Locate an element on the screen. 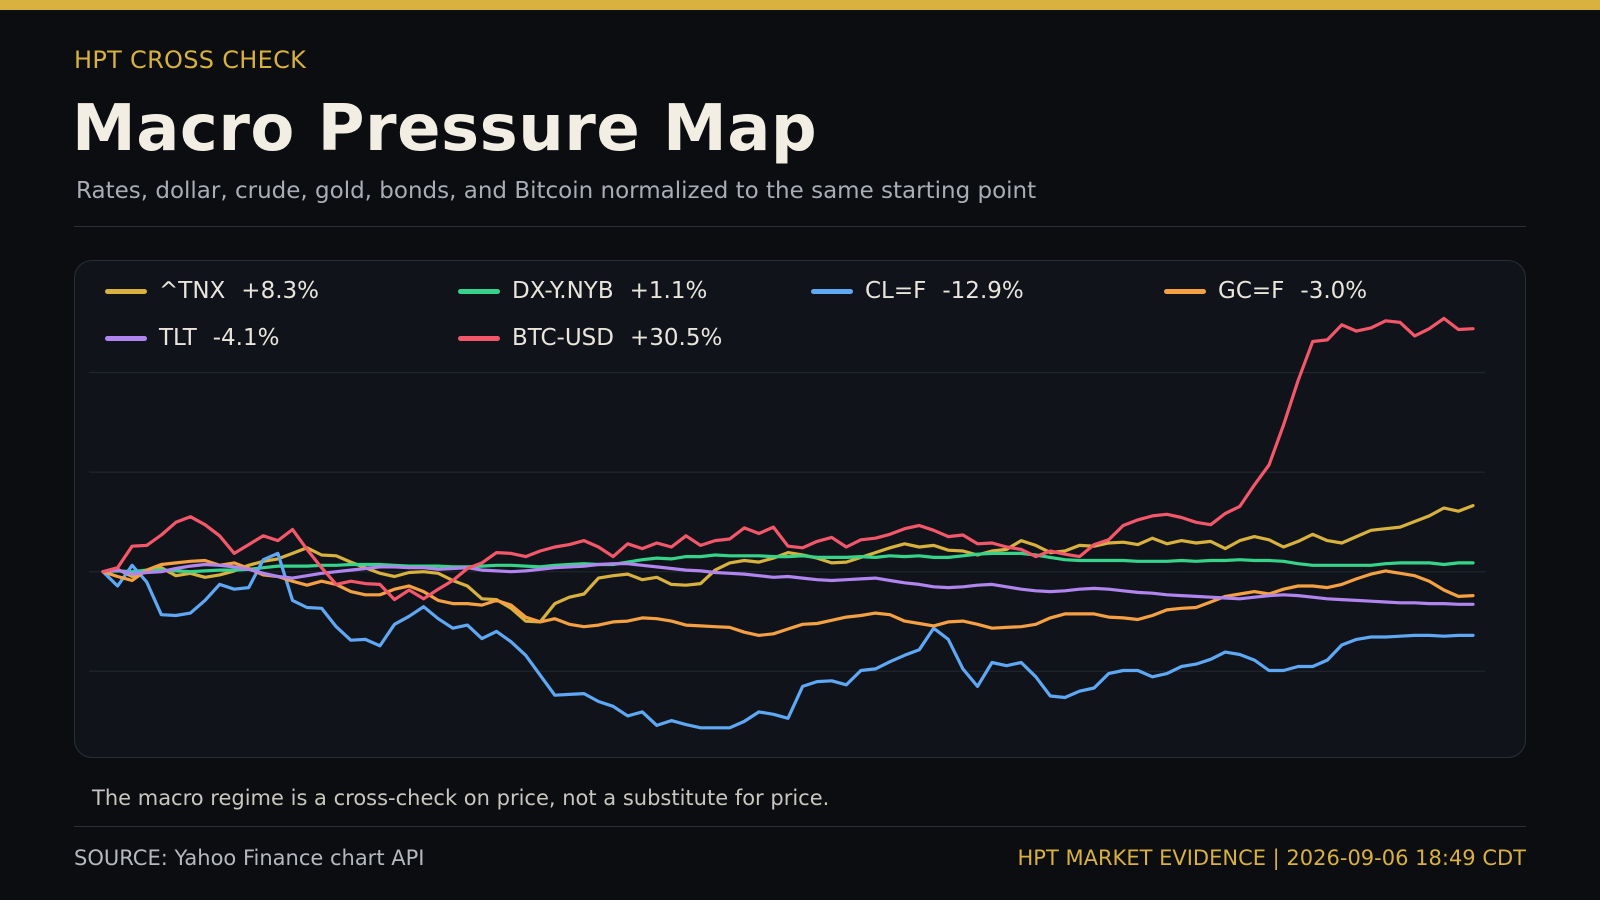 This screenshot has width=1600, height=900. legend-series-name: BTC-USD is located at coordinates (563, 338).